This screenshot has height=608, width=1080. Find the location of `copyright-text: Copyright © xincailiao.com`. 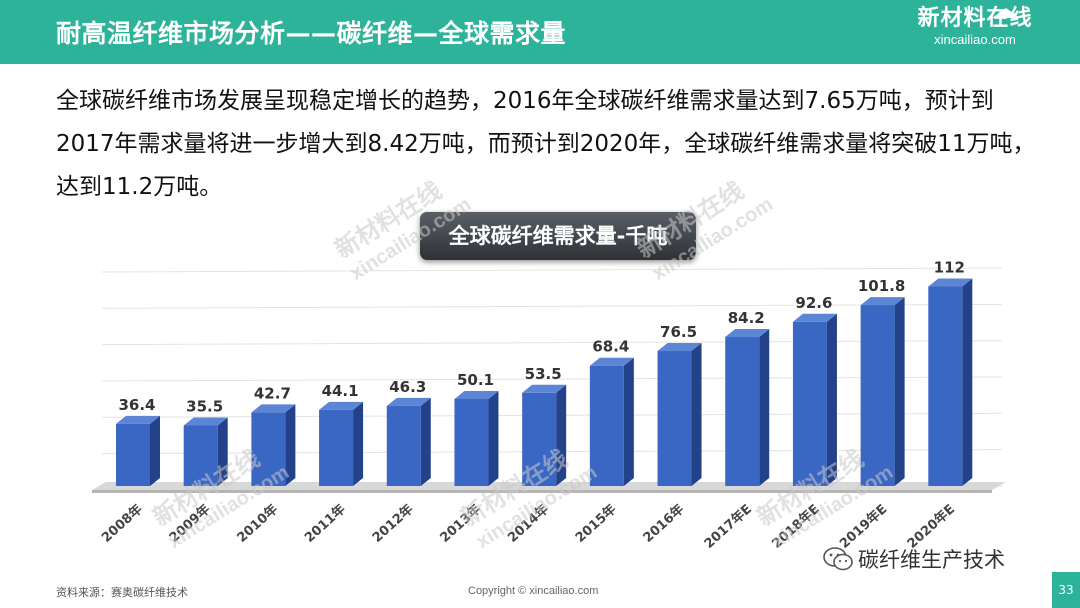

copyright-text: Copyright © xincailiao.com is located at coordinates (533, 591).